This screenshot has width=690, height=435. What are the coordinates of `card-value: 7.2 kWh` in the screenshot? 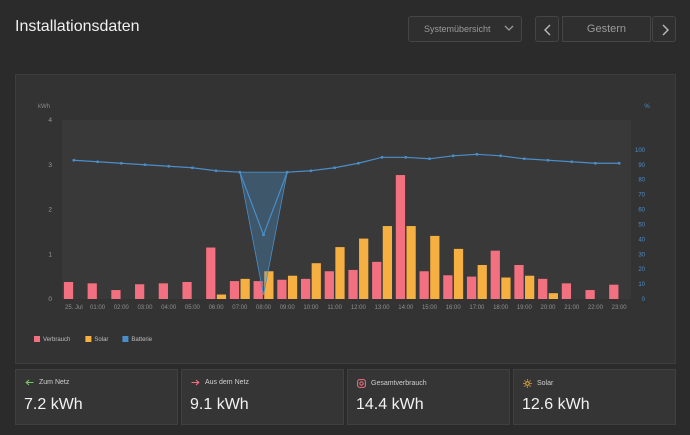 It's located at (53, 404).